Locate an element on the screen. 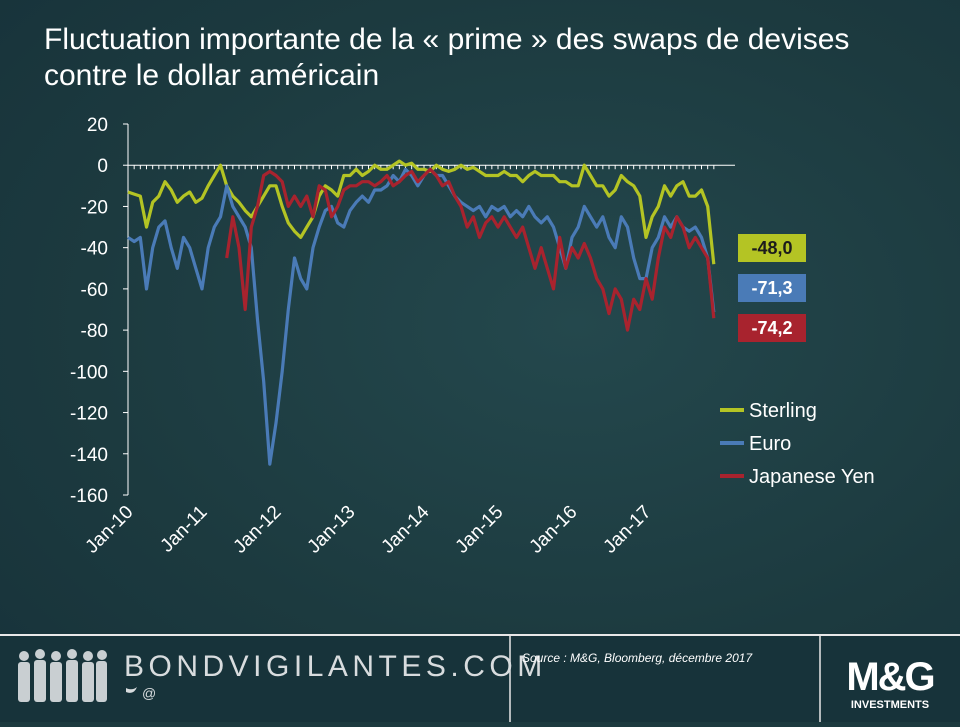 The height and width of the screenshot is (727, 960). y-tick-label: -40 is located at coordinates (94, 249).